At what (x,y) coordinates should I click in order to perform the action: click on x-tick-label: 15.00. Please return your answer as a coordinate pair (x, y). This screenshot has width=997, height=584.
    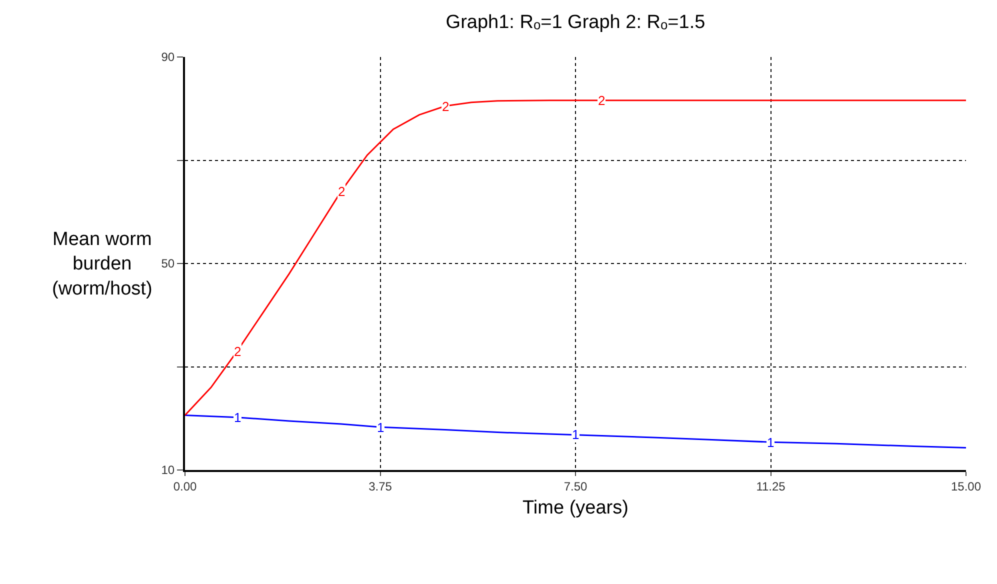
    Looking at the image, I should click on (966, 486).